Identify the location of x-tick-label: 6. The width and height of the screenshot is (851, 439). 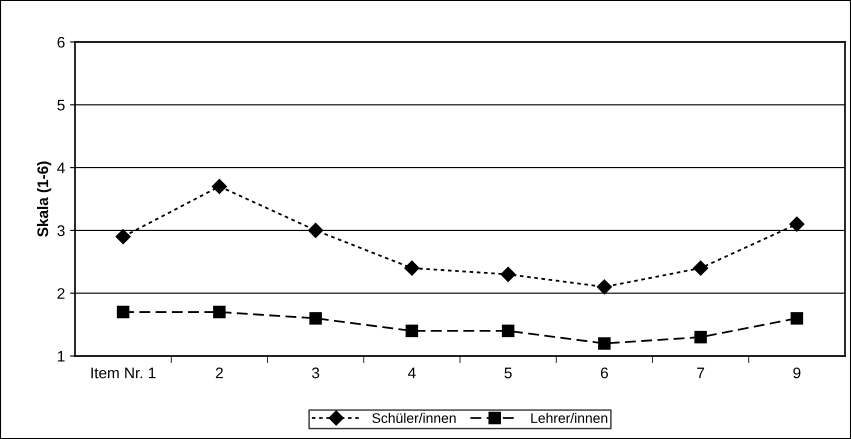
(604, 373).